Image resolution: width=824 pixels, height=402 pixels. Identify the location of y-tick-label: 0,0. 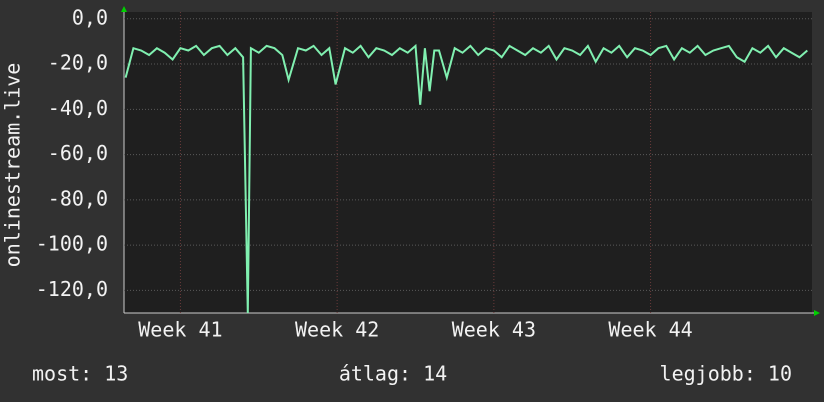
(90, 17).